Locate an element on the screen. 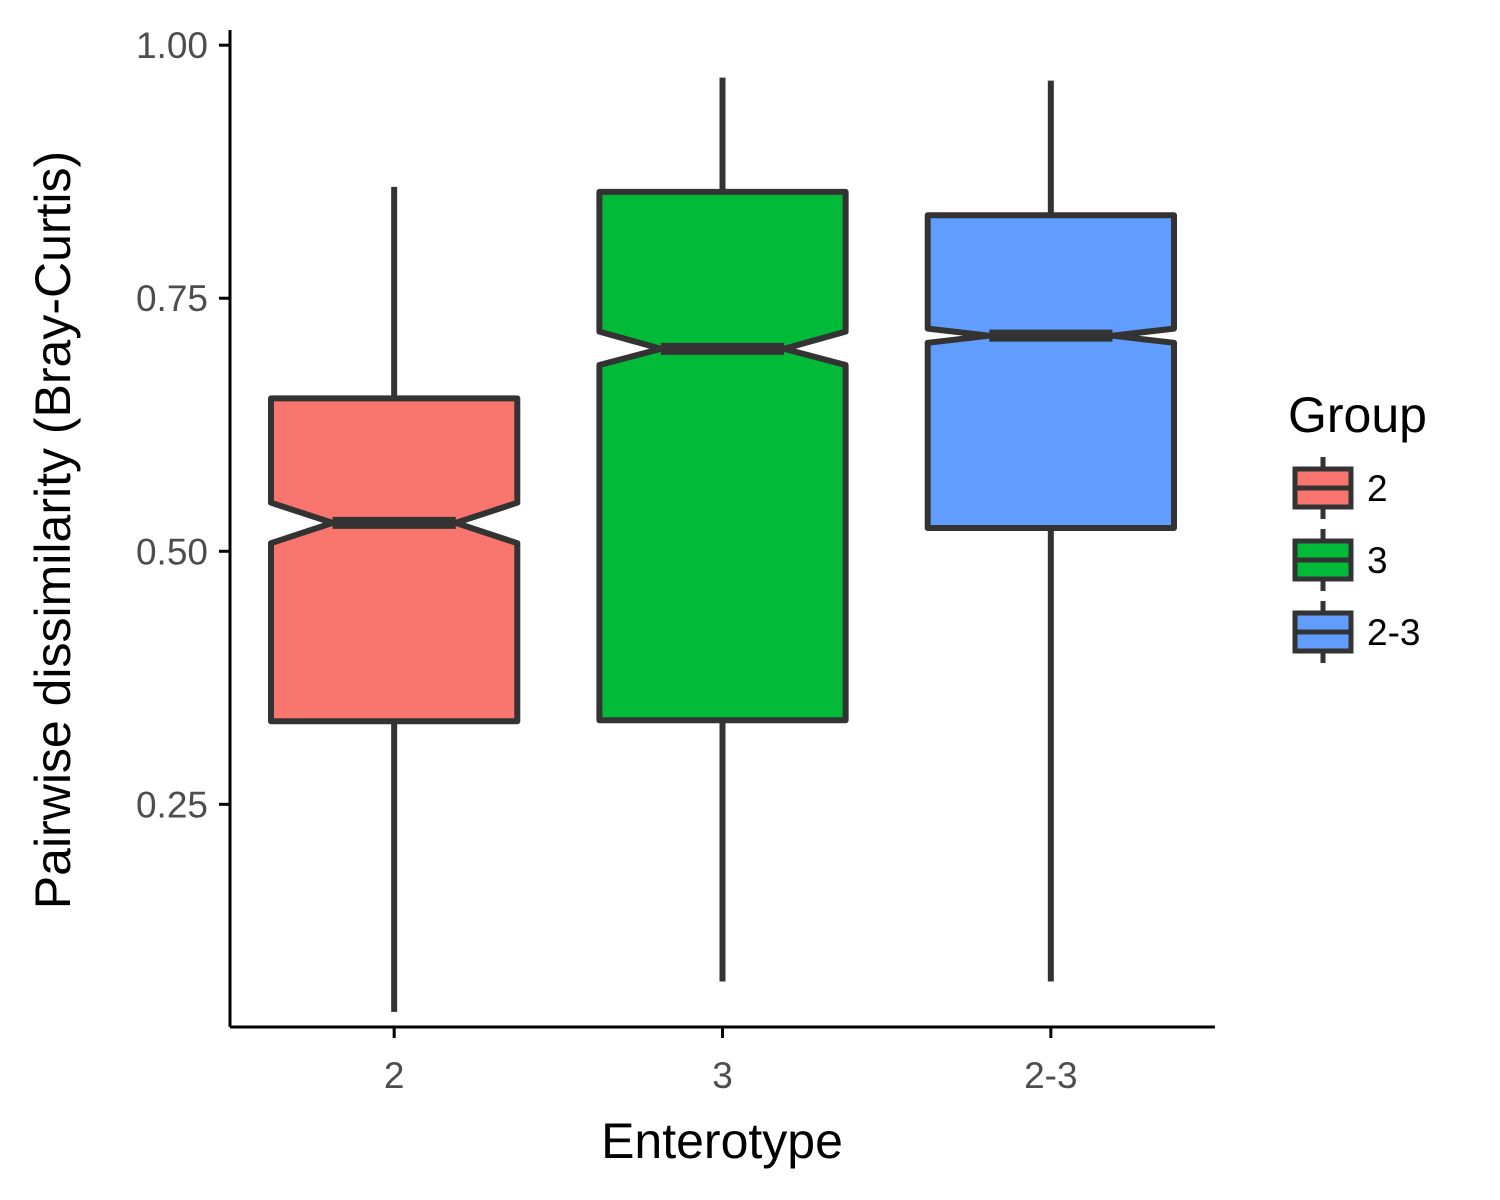  y-tick-label: 0.75 is located at coordinates (172, 298).